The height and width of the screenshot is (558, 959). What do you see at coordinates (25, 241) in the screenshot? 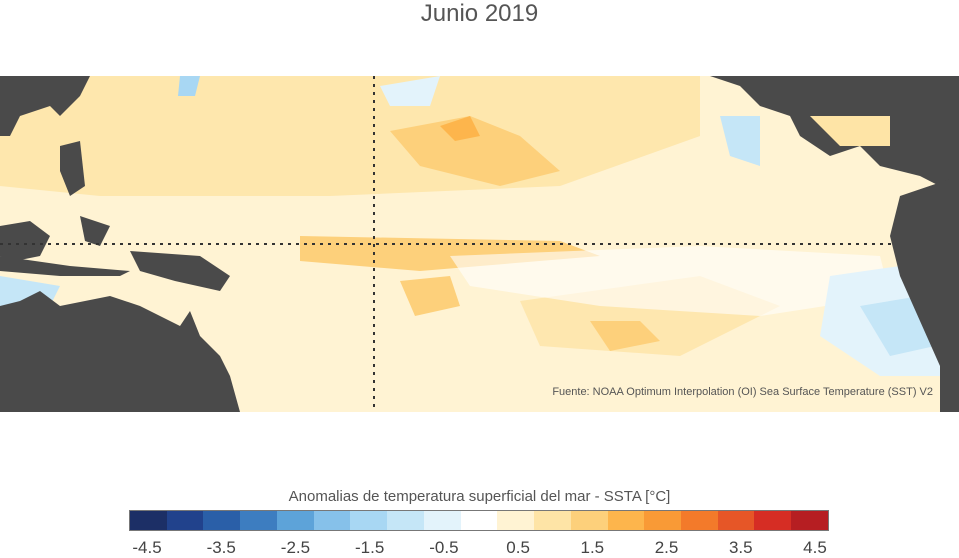
I see `land-borneo` at bounding box center [25, 241].